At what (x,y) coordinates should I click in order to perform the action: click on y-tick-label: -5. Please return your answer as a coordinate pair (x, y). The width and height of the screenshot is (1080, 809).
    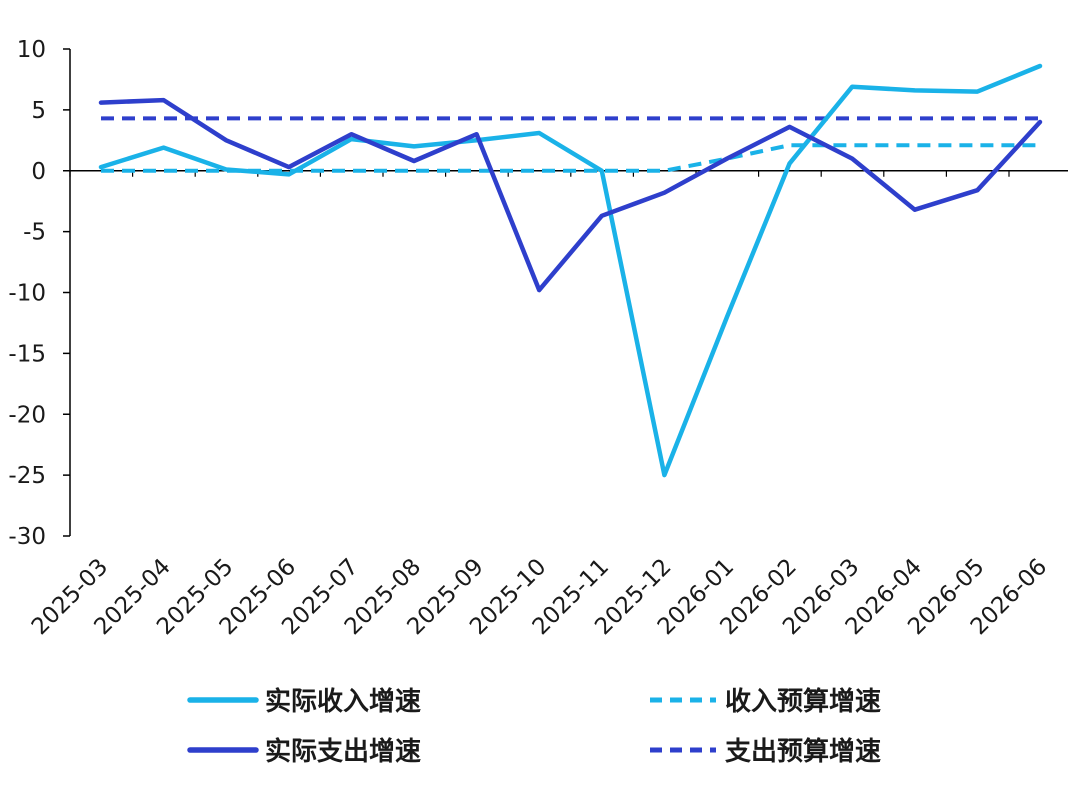
    Looking at the image, I should click on (34, 233).